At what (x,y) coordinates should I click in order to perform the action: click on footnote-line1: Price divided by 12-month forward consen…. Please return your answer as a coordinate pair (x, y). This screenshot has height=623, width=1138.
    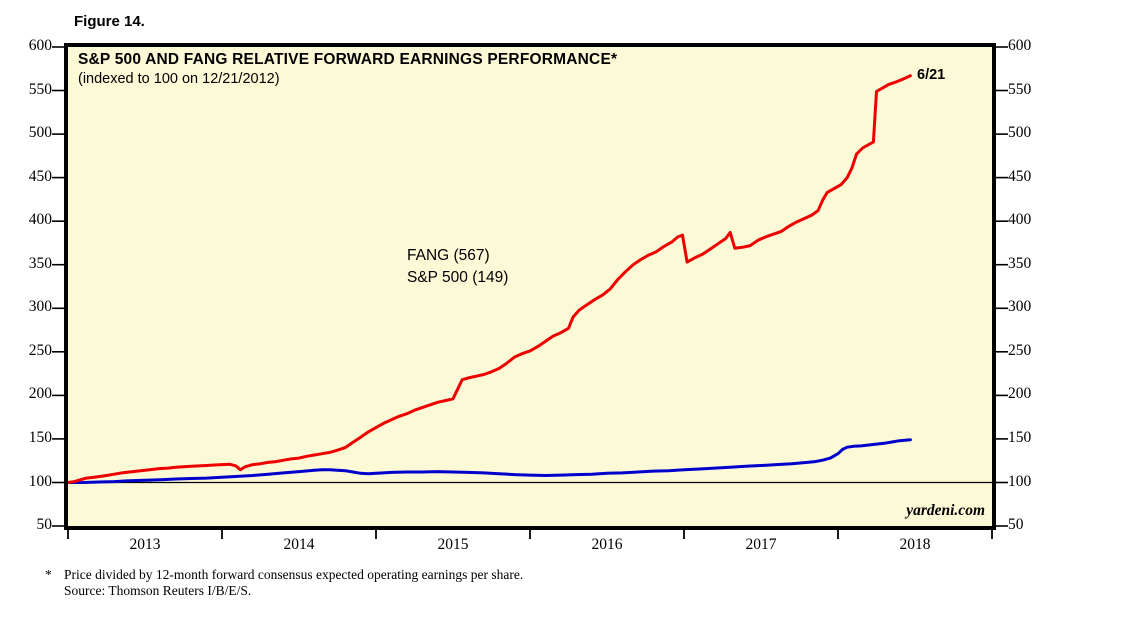
    Looking at the image, I should click on (294, 574).